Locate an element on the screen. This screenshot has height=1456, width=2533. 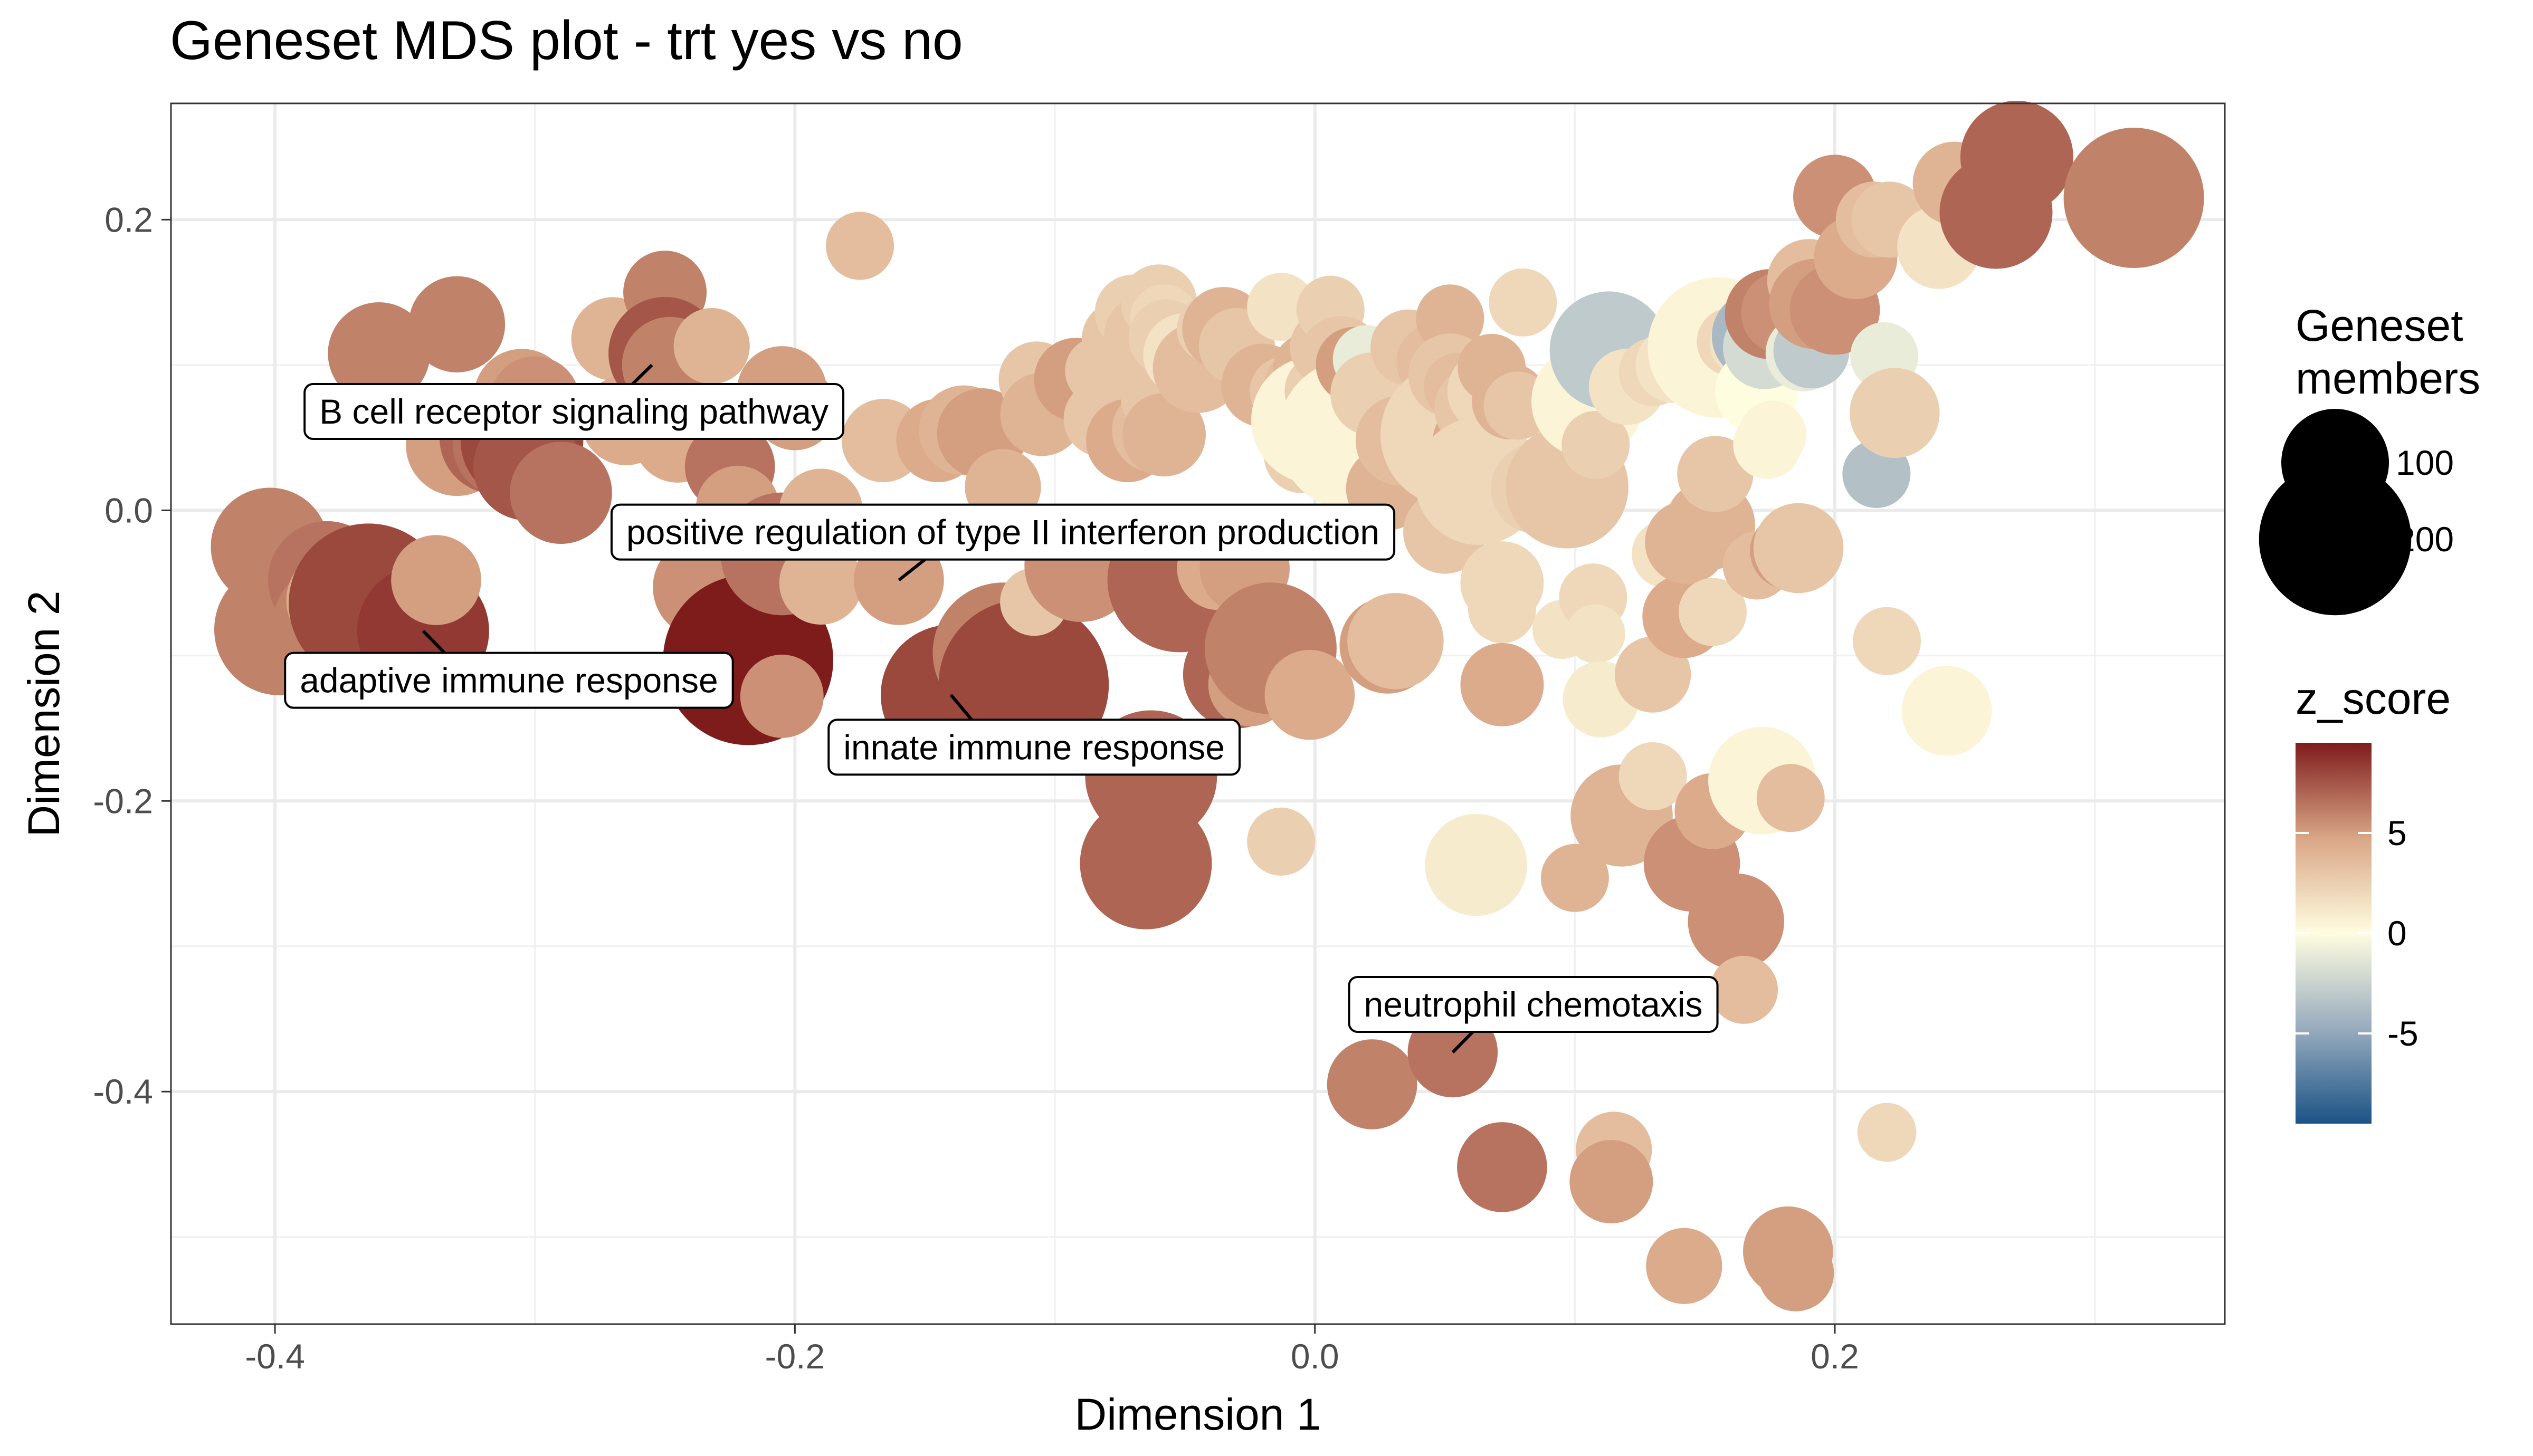
size-legend: Geneset members 100 200 is located at coordinates (2370, 458).